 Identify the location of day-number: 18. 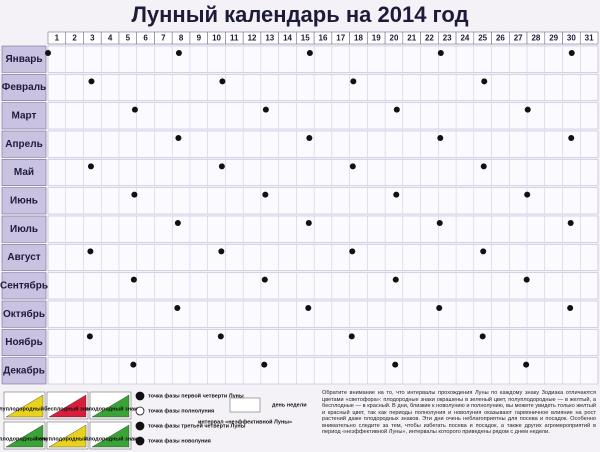
(358, 38).